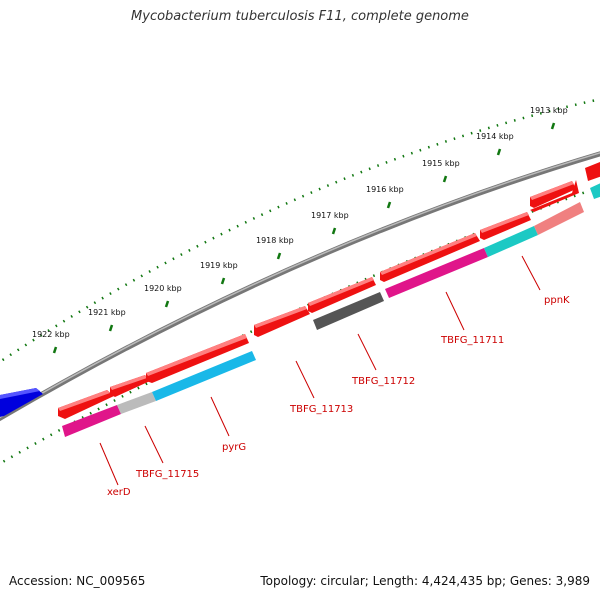 This screenshot has height=600, width=600. What do you see at coordinates (219, 265) in the screenshot?
I see `ruler-label: 1919 kbp` at bounding box center [219, 265].